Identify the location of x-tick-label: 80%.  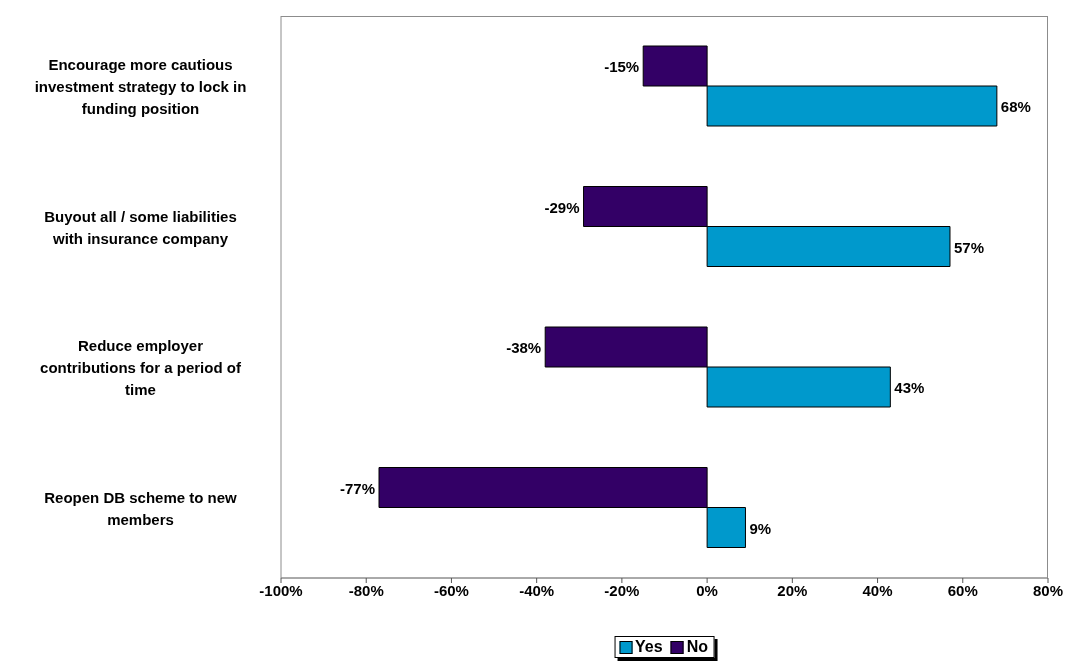
(1048, 590).